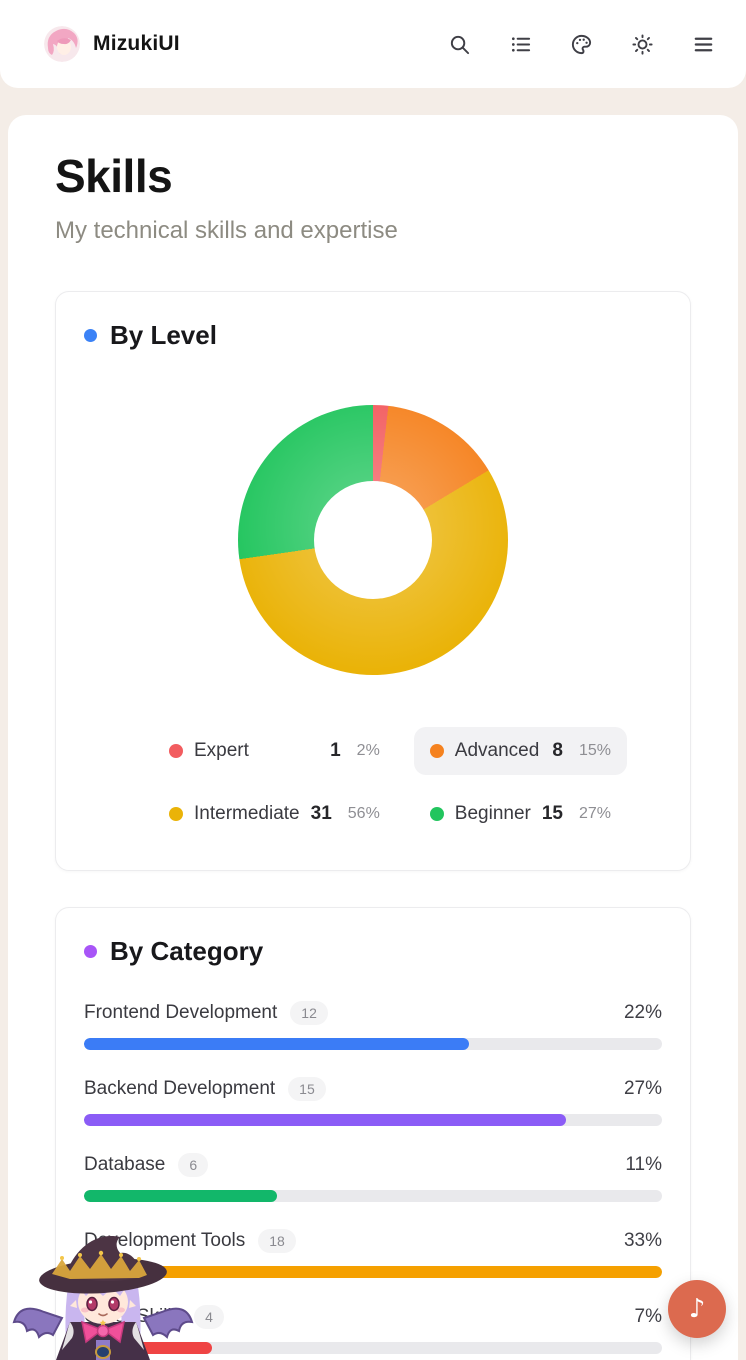  Describe the element at coordinates (307, 1089) in the screenshot. I see `category-count-badge: 15` at that location.